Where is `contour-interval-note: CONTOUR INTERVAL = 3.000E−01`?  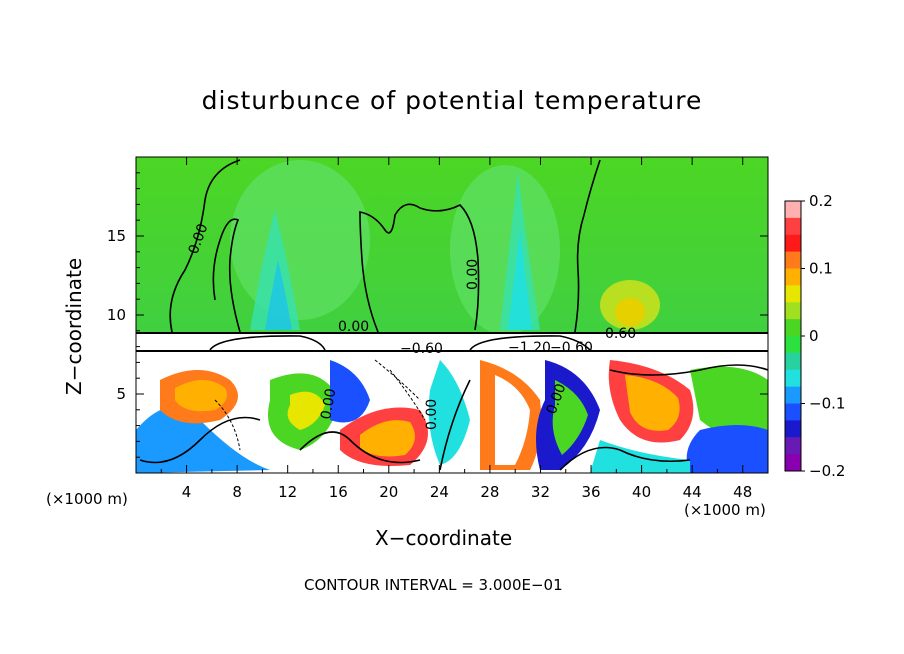
contour-interval-note: CONTOUR INTERVAL = 3.000E−01 is located at coordinates (433, 585).